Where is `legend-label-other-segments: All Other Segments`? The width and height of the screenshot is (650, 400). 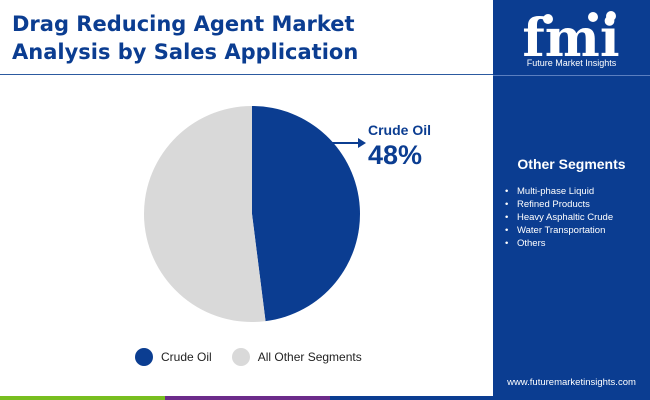 legend-label-other-segments: All Other Segments is located at coordinates (310, 357).